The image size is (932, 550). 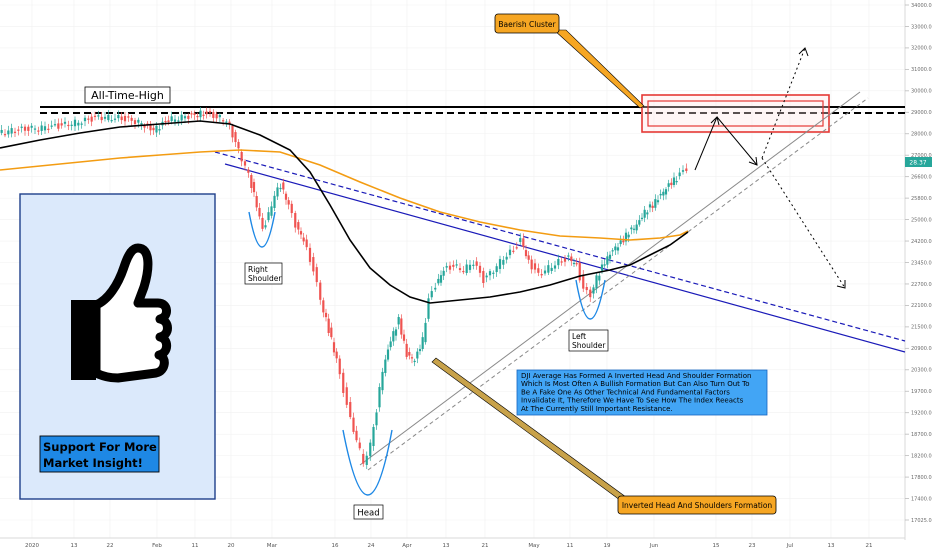 I want to click on y-tick-label: 24200.00, so click(x=921, y=242).